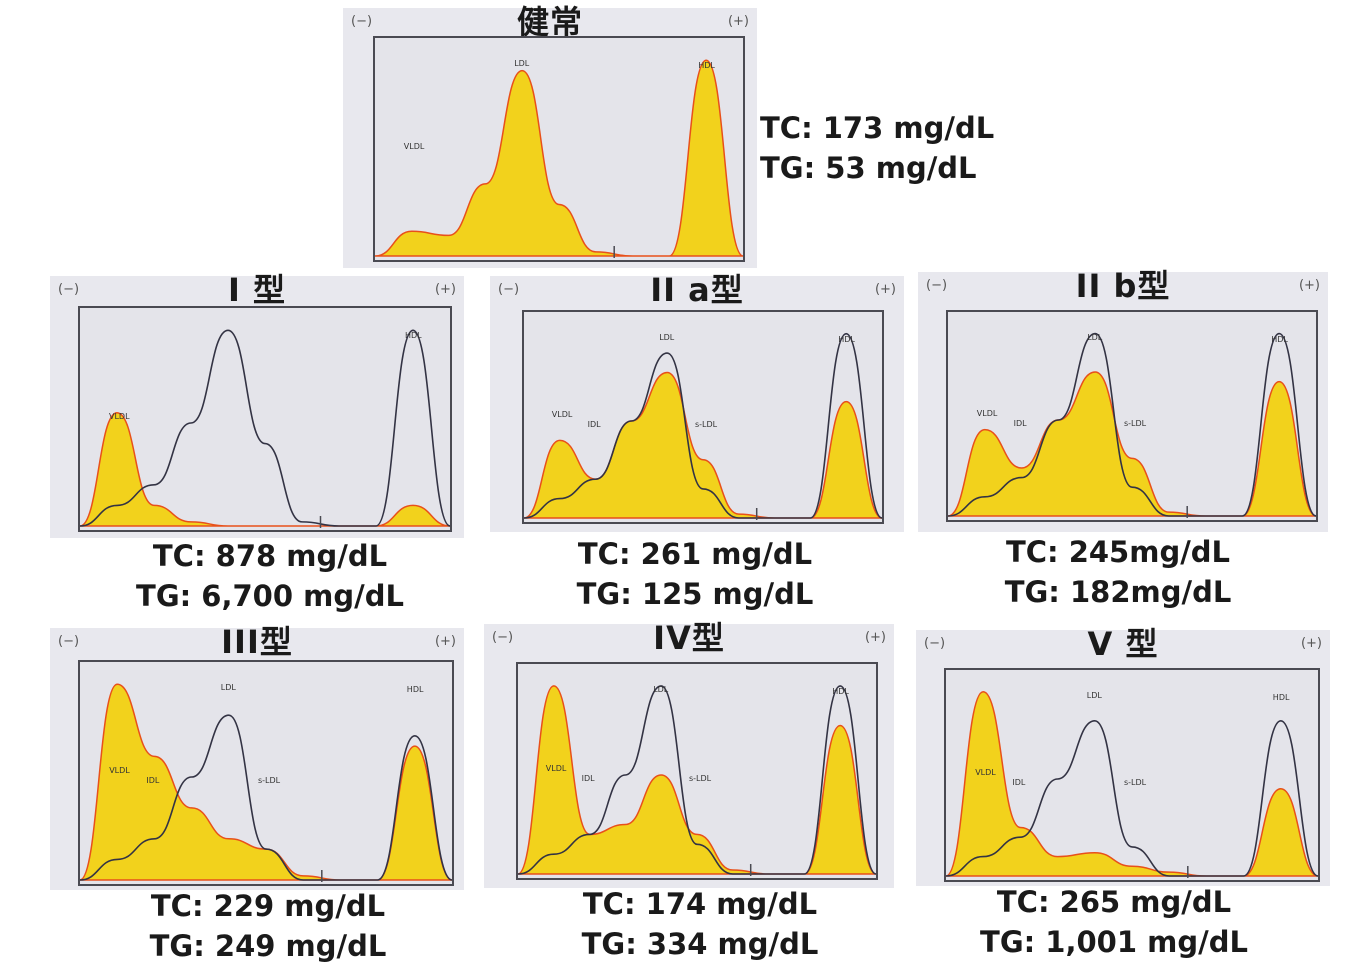  I want to click on panel-type2a: II a型 (−) (+) VLDL IDL LDL s-LDL HDL, so click(697, 401).